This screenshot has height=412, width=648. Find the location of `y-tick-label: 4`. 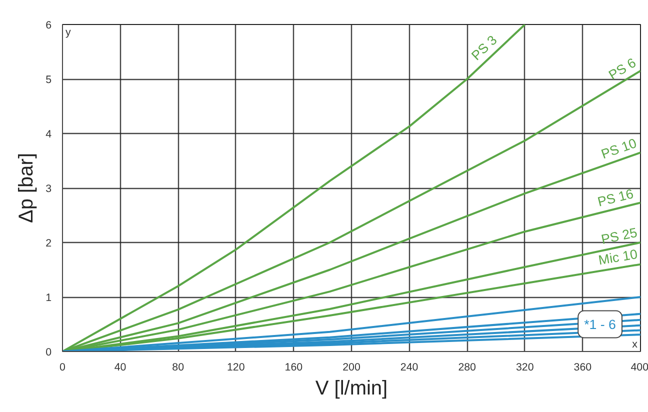

y-tick-label: 4 is located at coordinates (49, 134).